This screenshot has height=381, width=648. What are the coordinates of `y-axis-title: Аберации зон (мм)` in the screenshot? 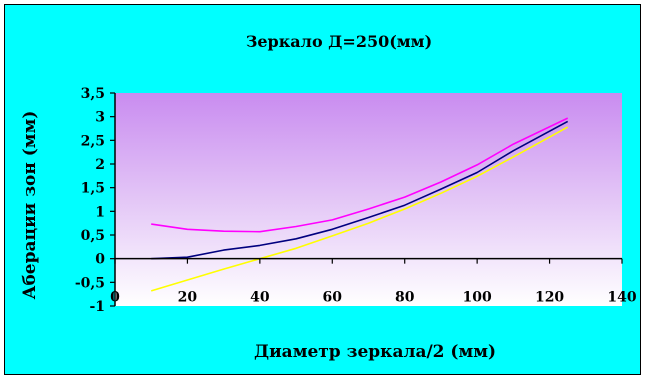 It's located at (30, 205).